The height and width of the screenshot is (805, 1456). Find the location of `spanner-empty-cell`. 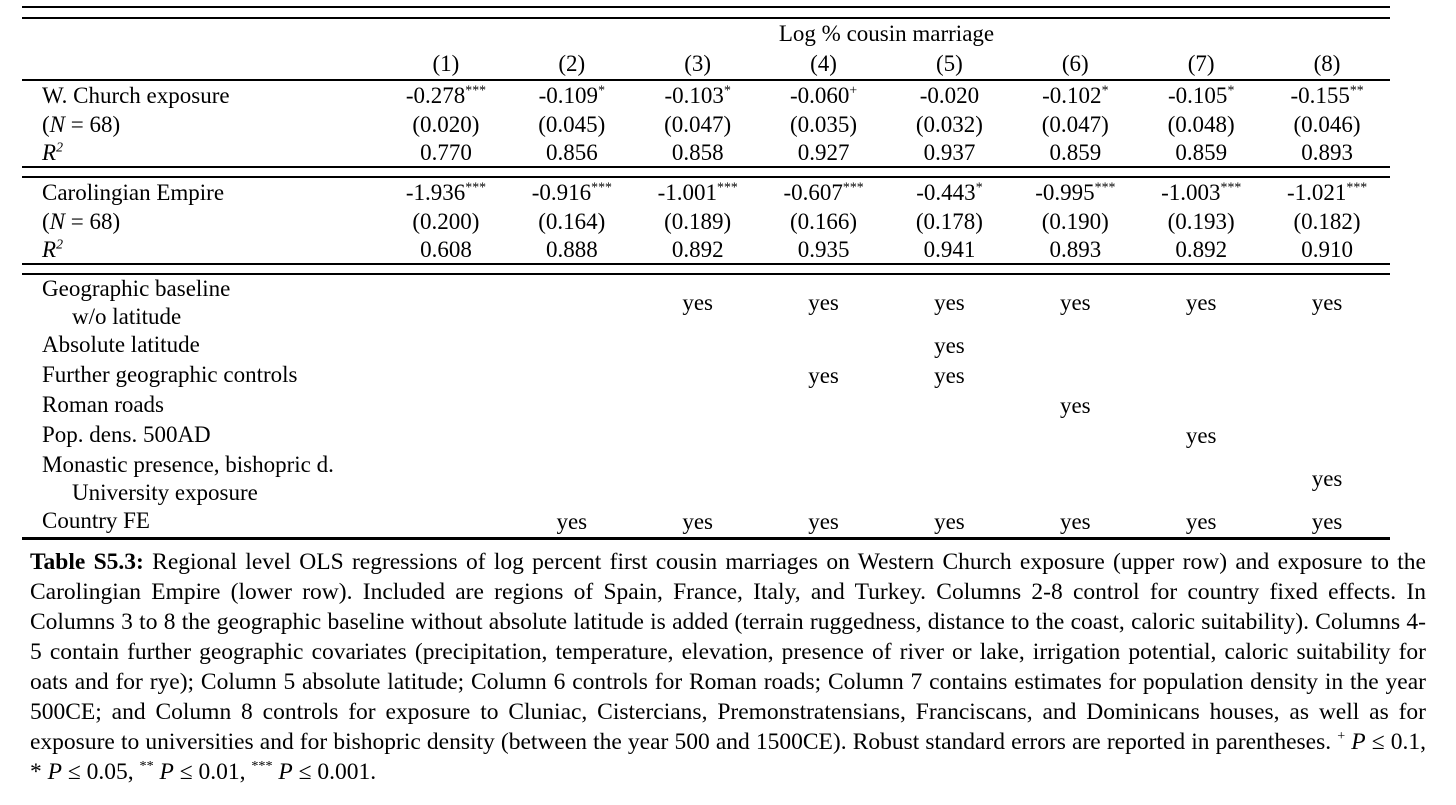

spanner-empty-cell is located at coordinates (202, 33).